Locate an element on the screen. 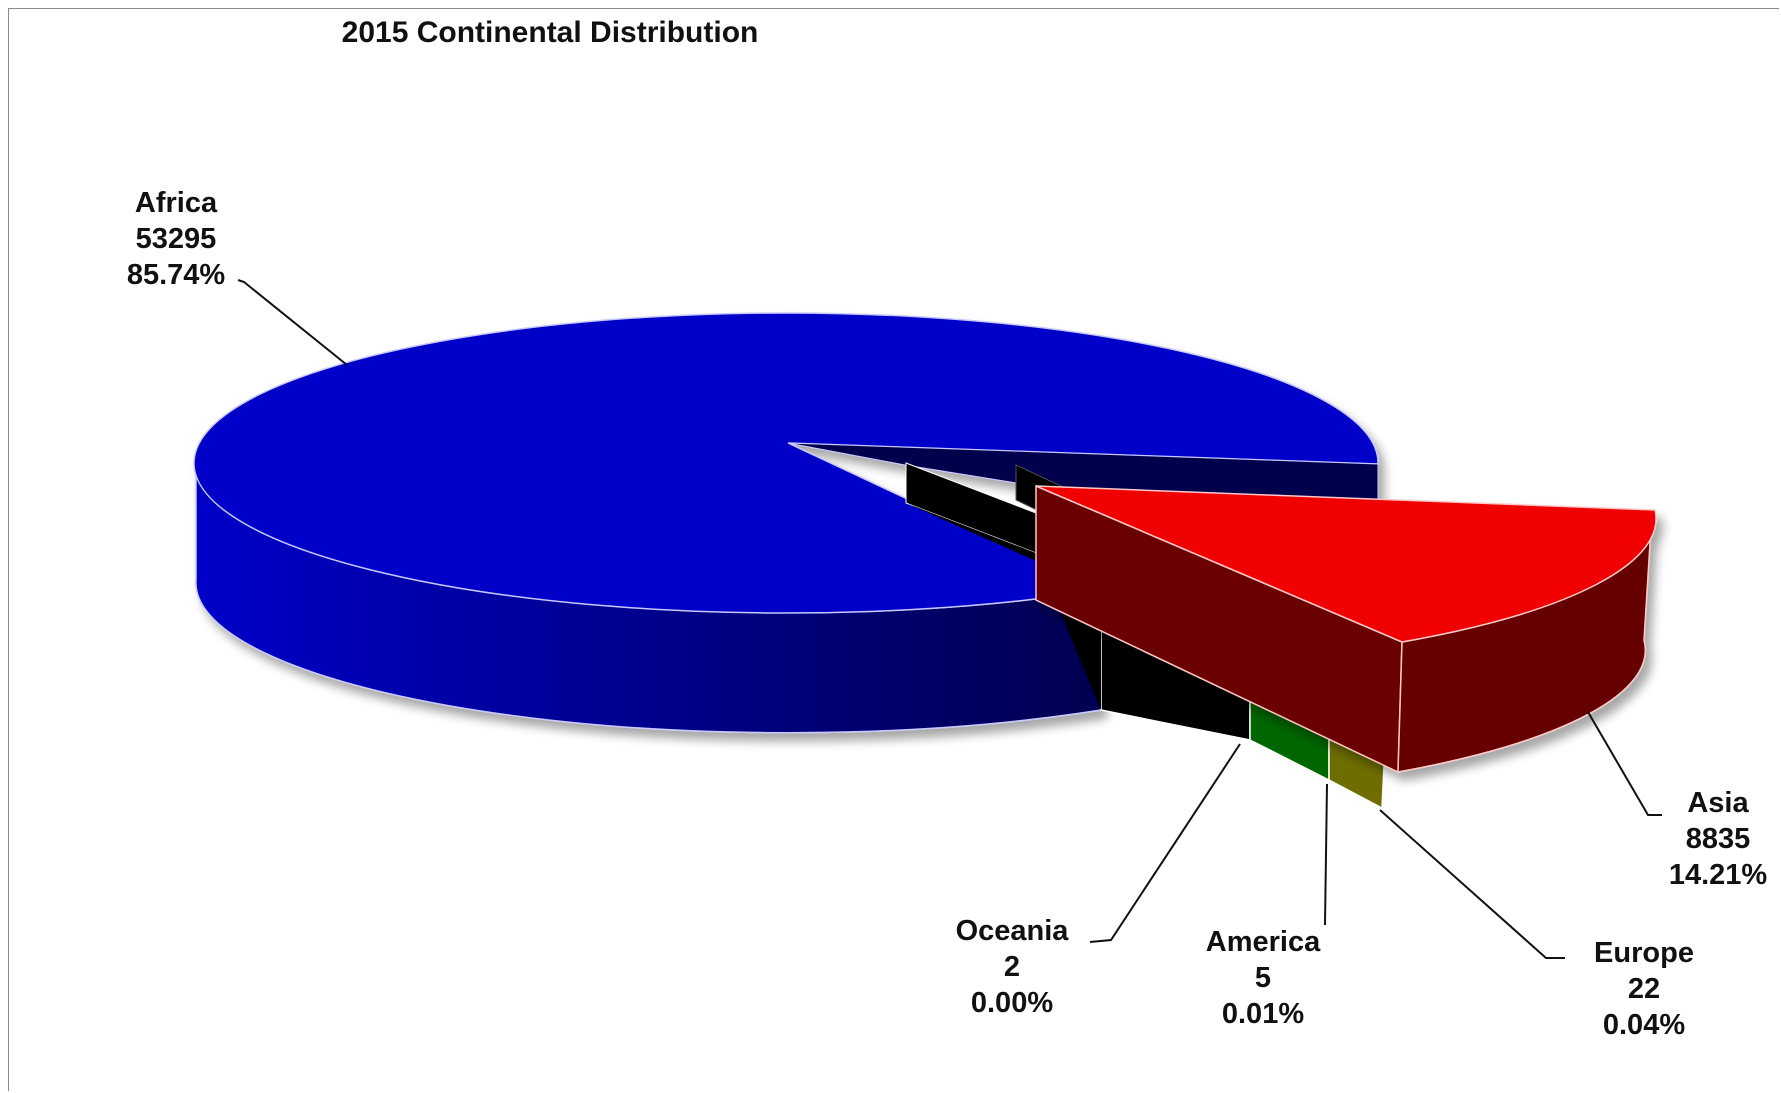  label-europe-percent: 0.04% is located at coordinates (1644, 1025).